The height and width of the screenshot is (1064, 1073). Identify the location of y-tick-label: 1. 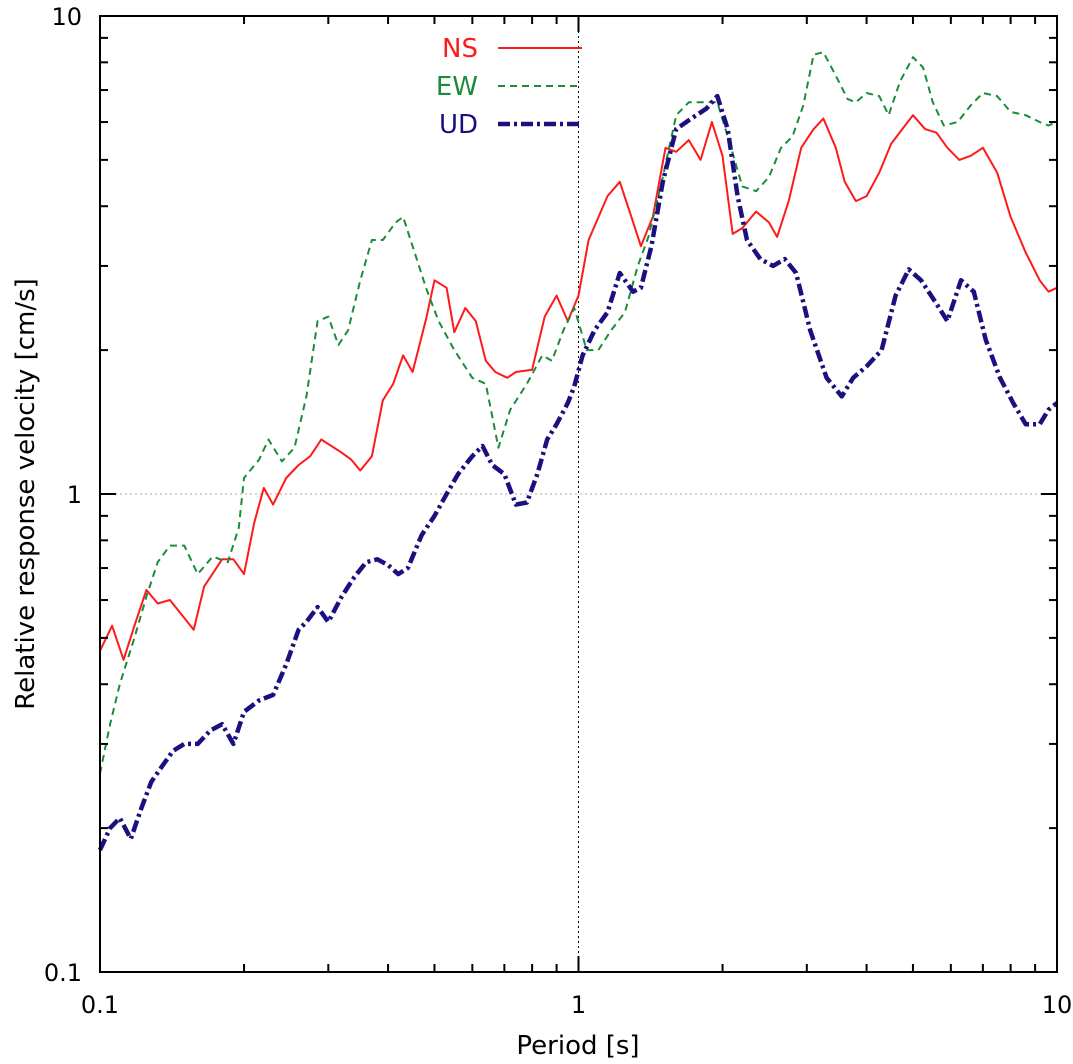
(74, 495).